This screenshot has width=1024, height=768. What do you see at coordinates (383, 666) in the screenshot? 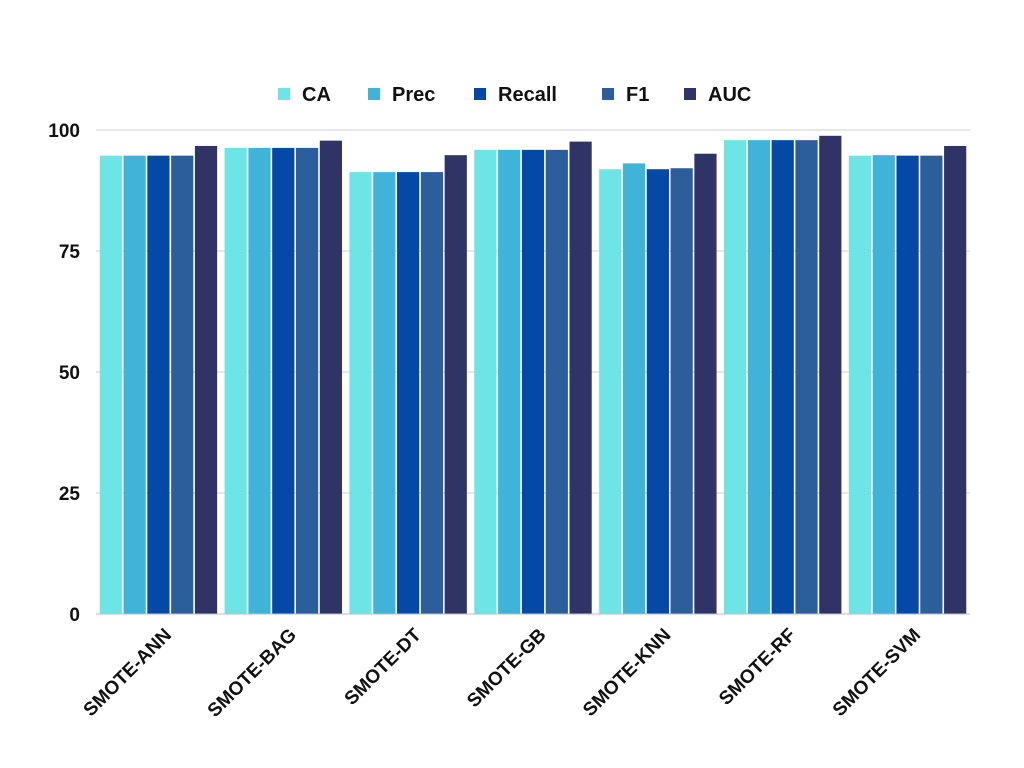
I see `x-tick-label: SMOTE-DT` at bounding box center [383, 666].